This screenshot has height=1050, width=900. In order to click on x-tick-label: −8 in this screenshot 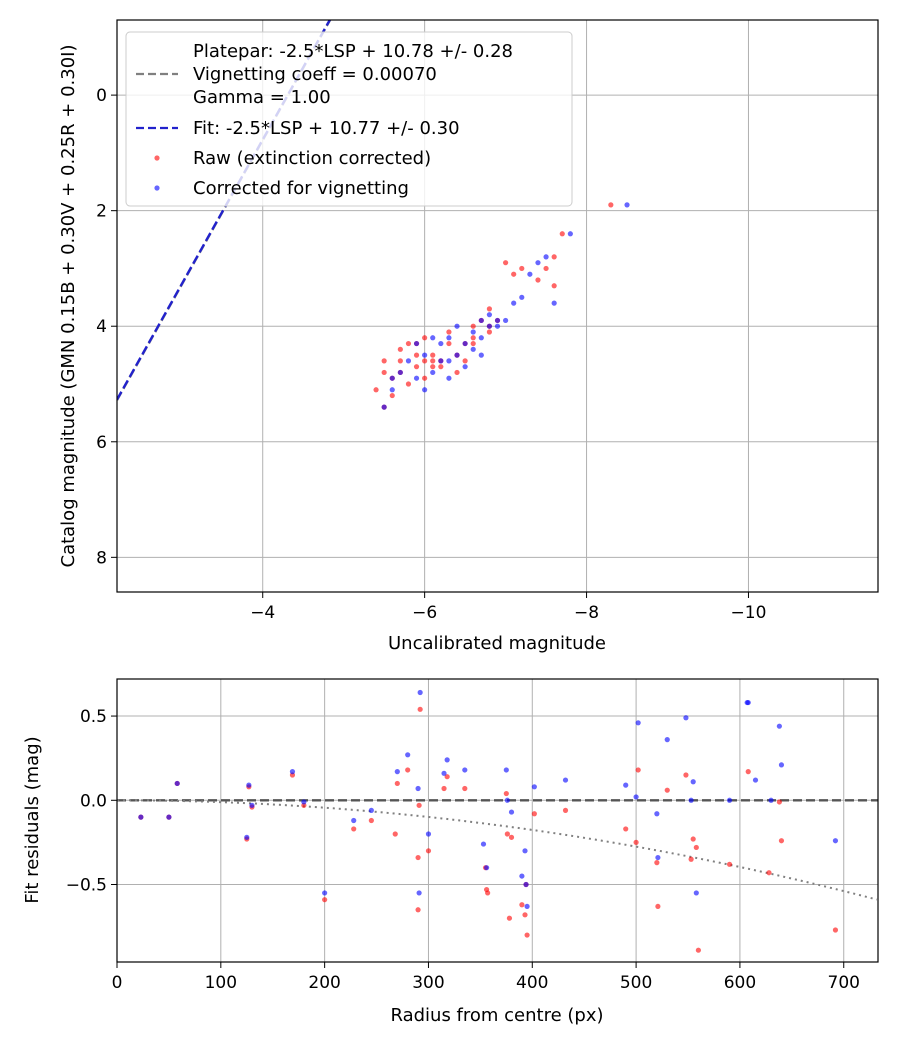, I will do `click(586, 613)`.